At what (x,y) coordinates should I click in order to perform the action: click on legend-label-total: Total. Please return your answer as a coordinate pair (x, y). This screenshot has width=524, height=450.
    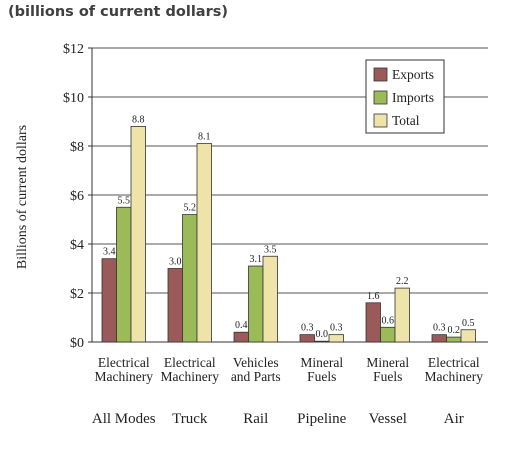
    Looking at the image, I should click on (406, 120).